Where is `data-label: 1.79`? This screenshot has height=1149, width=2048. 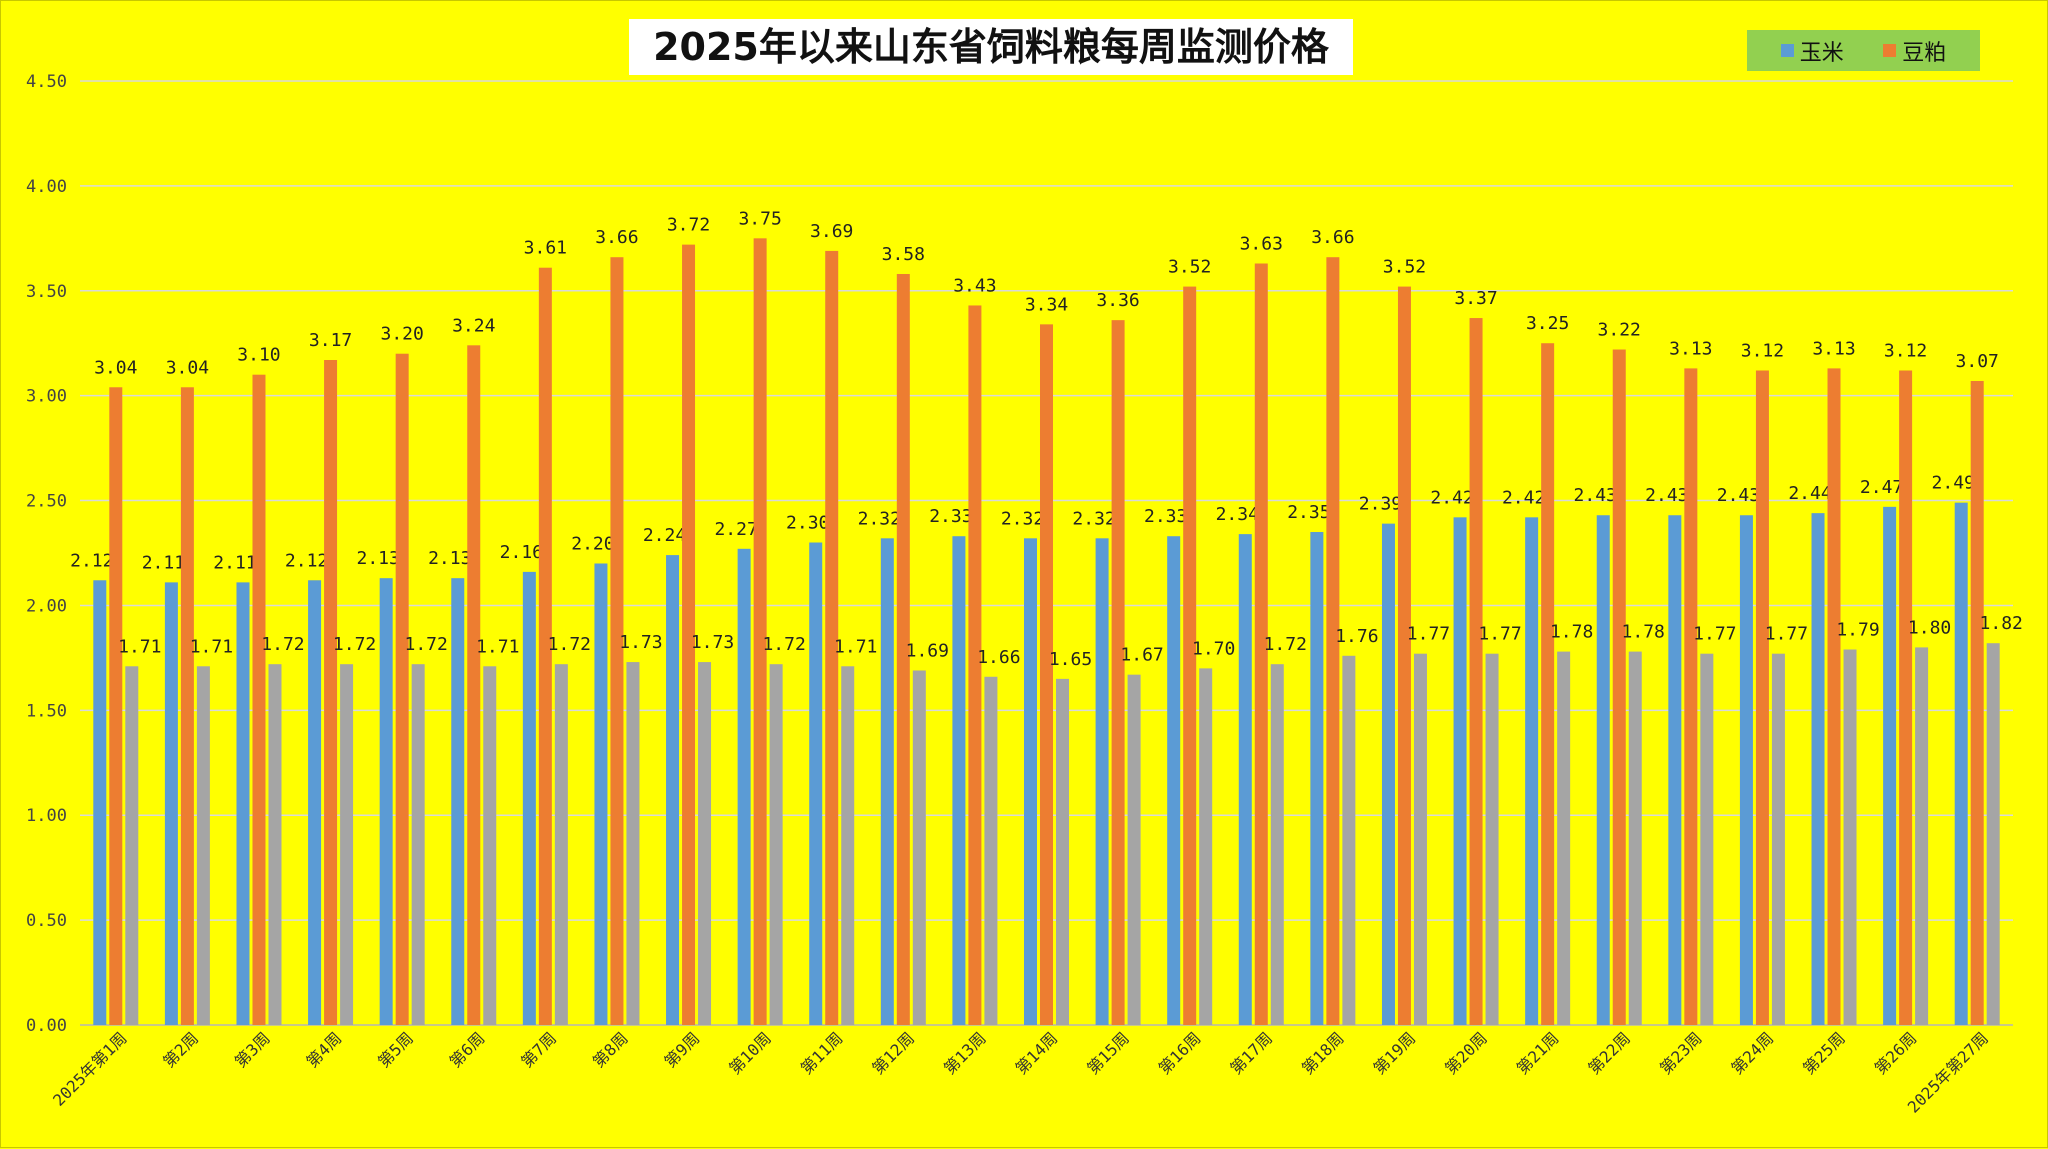 data-label: 1.79 is located at coordinates (1857, 629).